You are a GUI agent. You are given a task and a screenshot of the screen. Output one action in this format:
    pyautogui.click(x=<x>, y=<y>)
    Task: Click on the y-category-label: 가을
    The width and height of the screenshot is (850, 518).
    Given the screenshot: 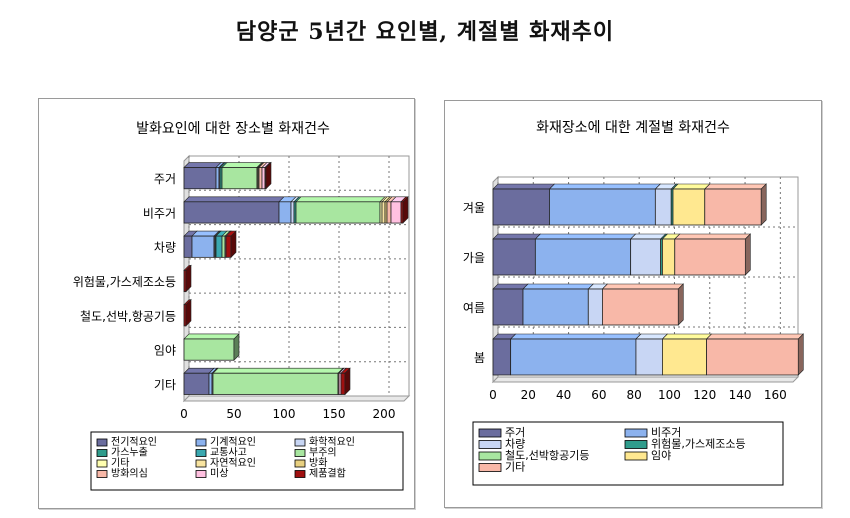 What is the action you would take?
    pyautogui.click(x=474, y=258)
    